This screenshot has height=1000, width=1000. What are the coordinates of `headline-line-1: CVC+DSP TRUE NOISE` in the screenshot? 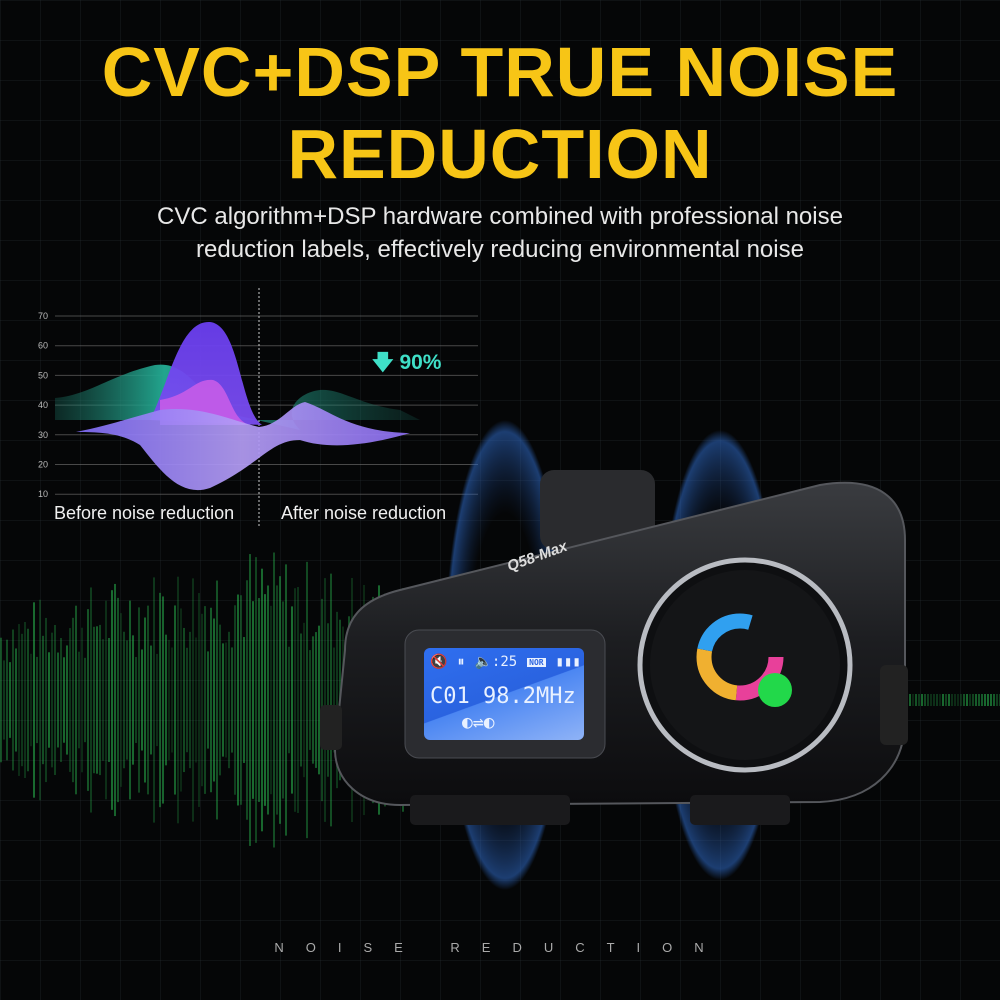 It's located at (500, 72).